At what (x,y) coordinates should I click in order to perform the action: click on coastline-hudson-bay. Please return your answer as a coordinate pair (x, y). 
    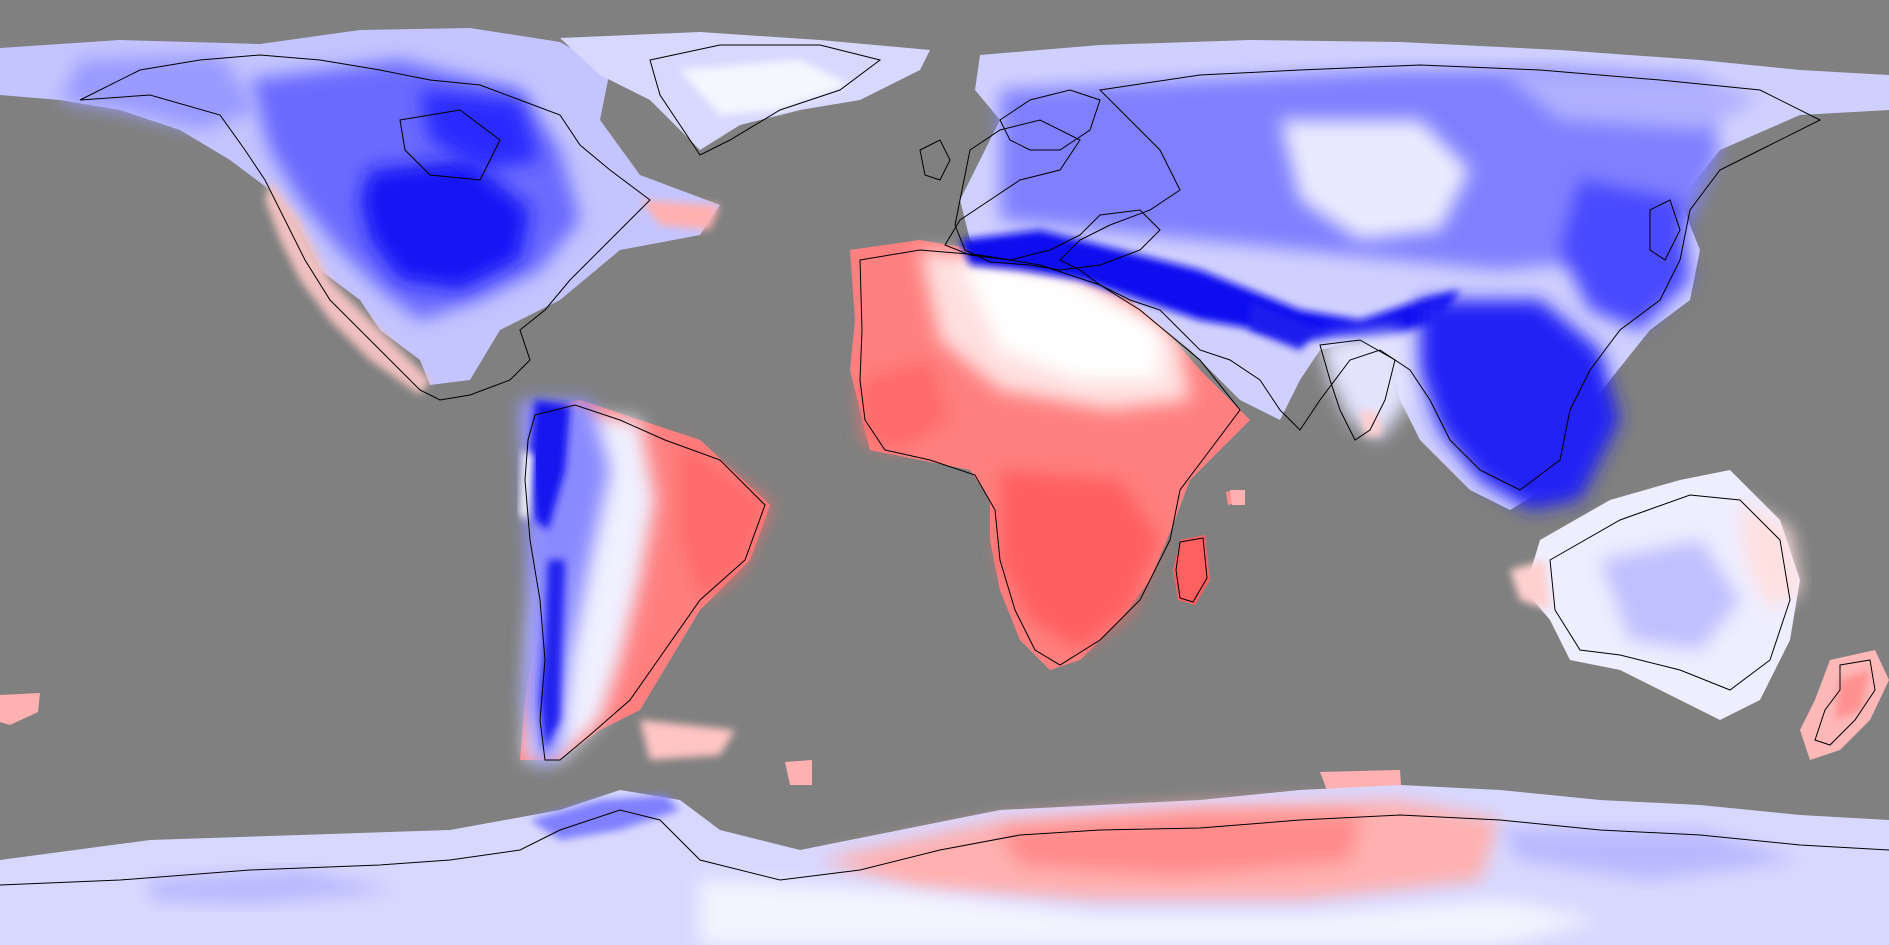
    Looking at the image, I should click on (450, 145).